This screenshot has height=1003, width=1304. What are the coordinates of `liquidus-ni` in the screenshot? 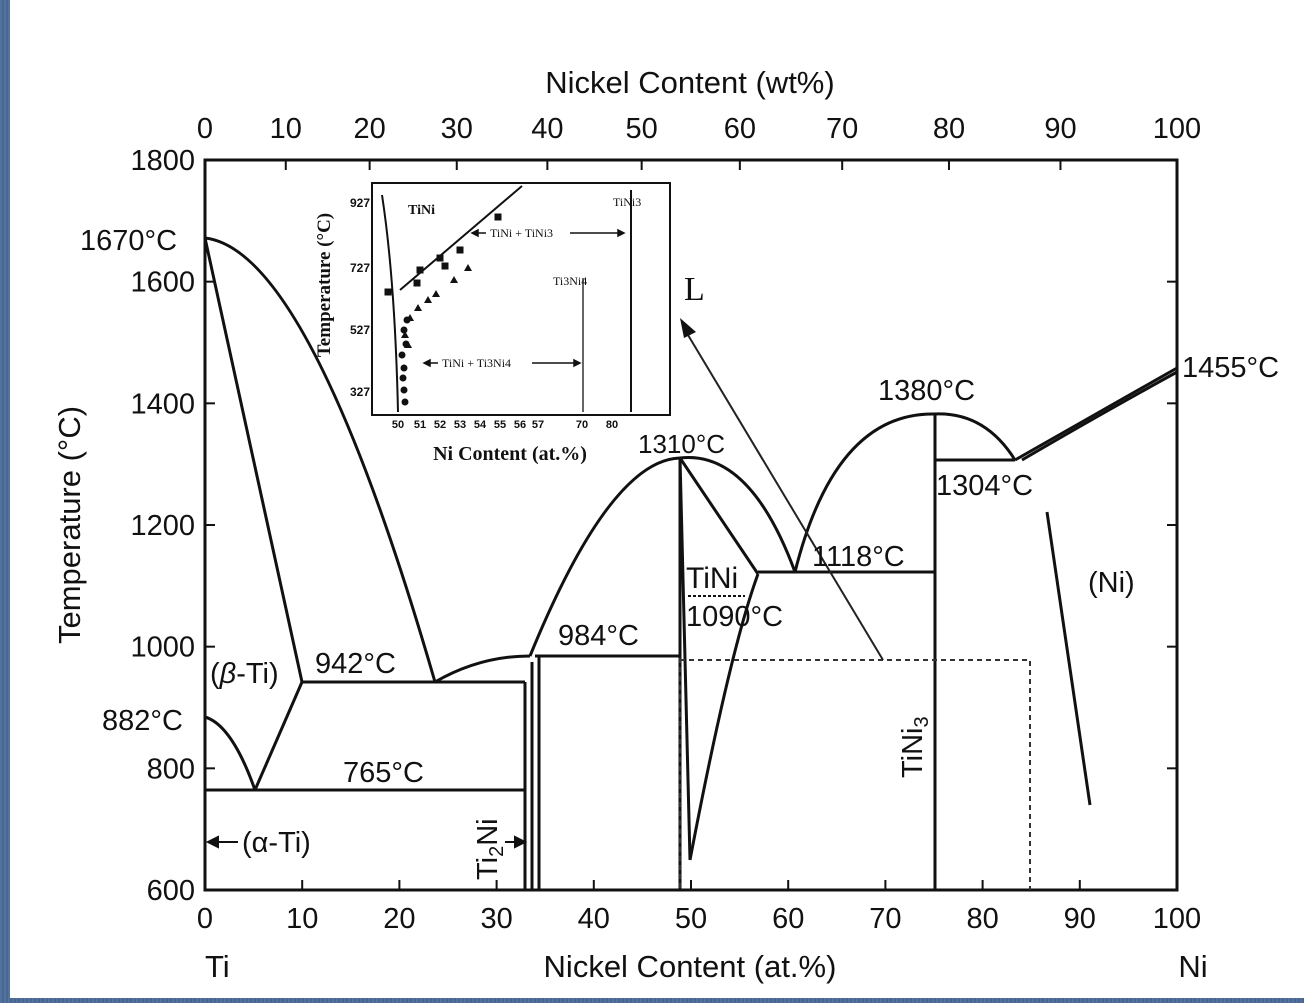 It's located at (1096, 414).